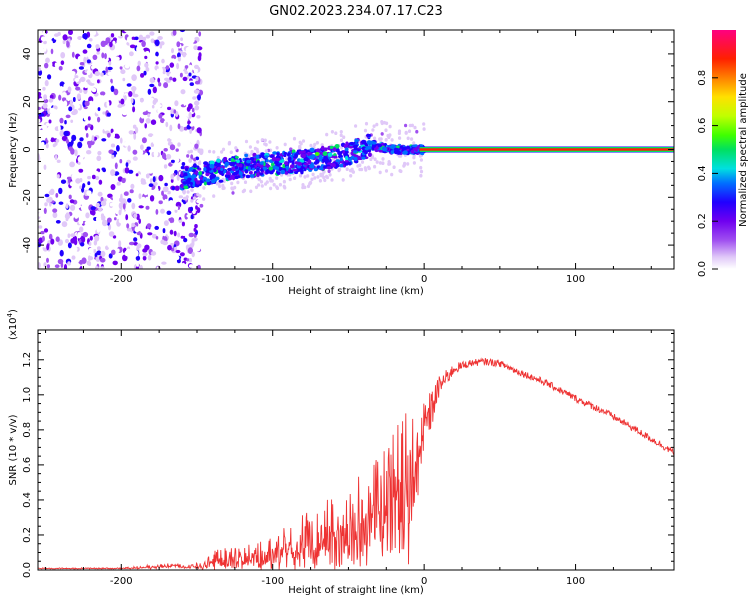 The width and height of the screenshot is (750, 600). Describe the element at coordinates (546, 149) in the screenshot. I see `carrier-line` at that location.